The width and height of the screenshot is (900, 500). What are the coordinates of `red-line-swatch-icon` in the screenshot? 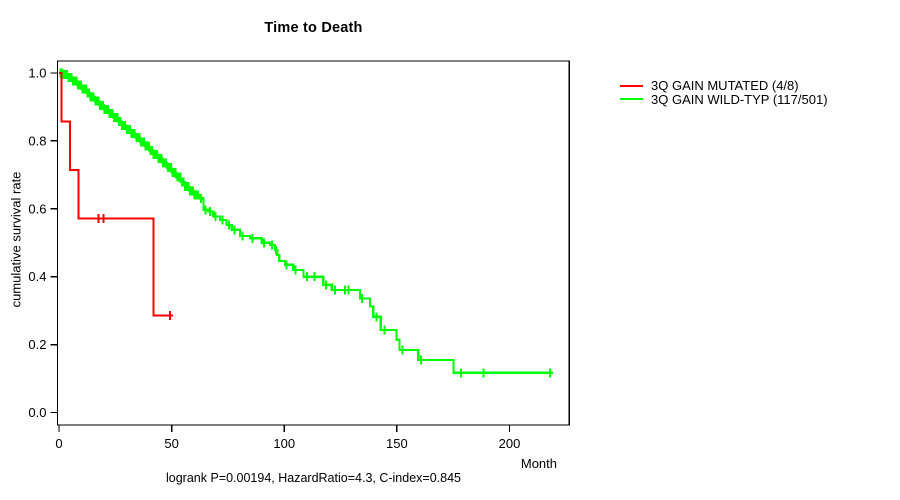 It's located at (631, 85).